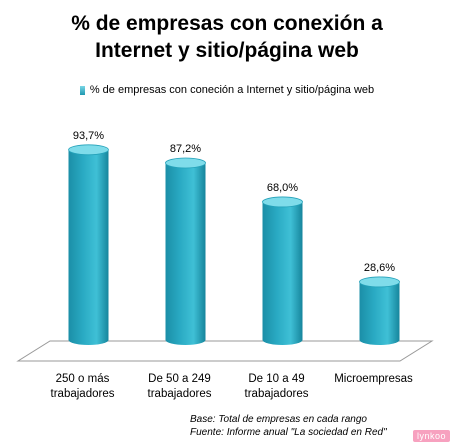 This screenshot has width=454, height=446. I want to click on data-label: 87,2%, so click(185, 149).